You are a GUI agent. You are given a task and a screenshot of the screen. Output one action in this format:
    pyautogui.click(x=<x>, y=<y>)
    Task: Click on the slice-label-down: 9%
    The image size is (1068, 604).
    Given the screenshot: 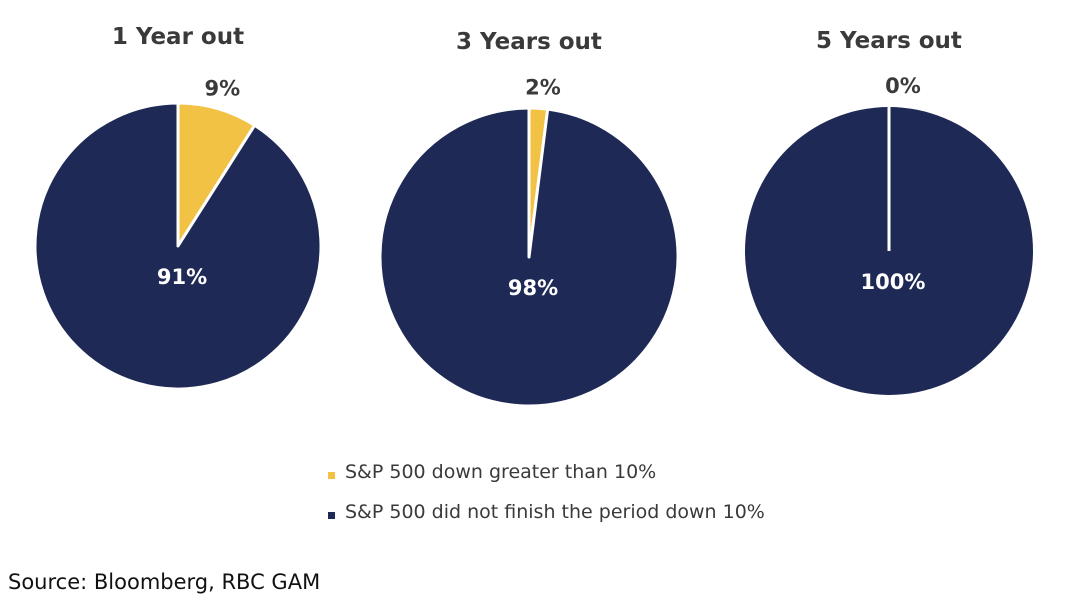 What is the action you would take?
    pyautogui.click(x=223, y=88)
    